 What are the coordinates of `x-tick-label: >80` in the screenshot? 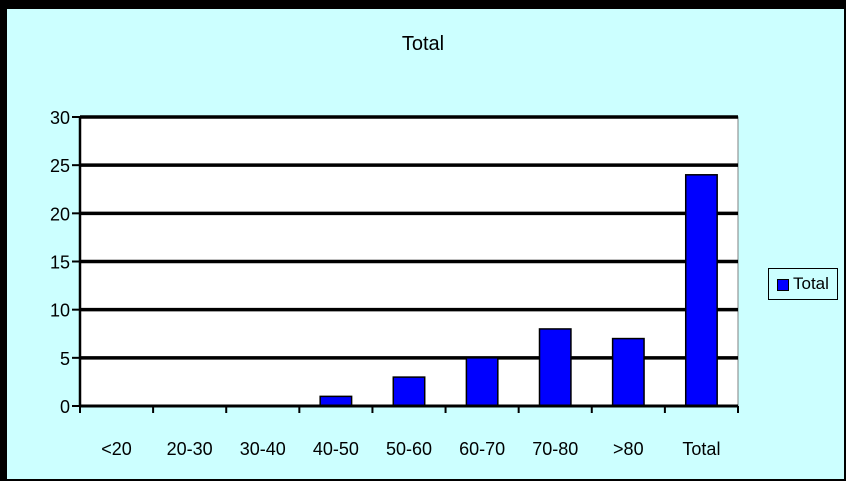 It's located at (628, 449).